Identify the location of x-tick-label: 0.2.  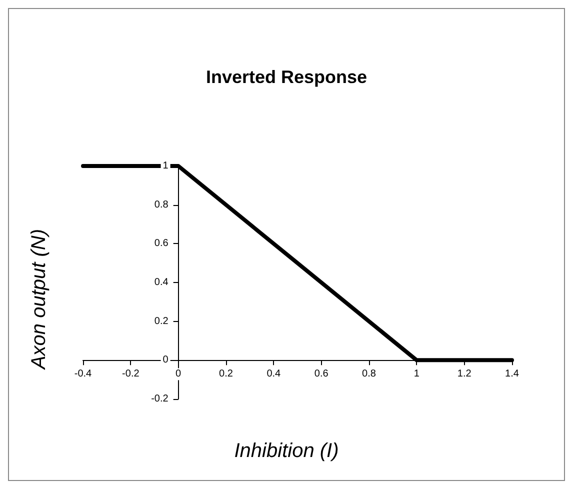
(226, 374).